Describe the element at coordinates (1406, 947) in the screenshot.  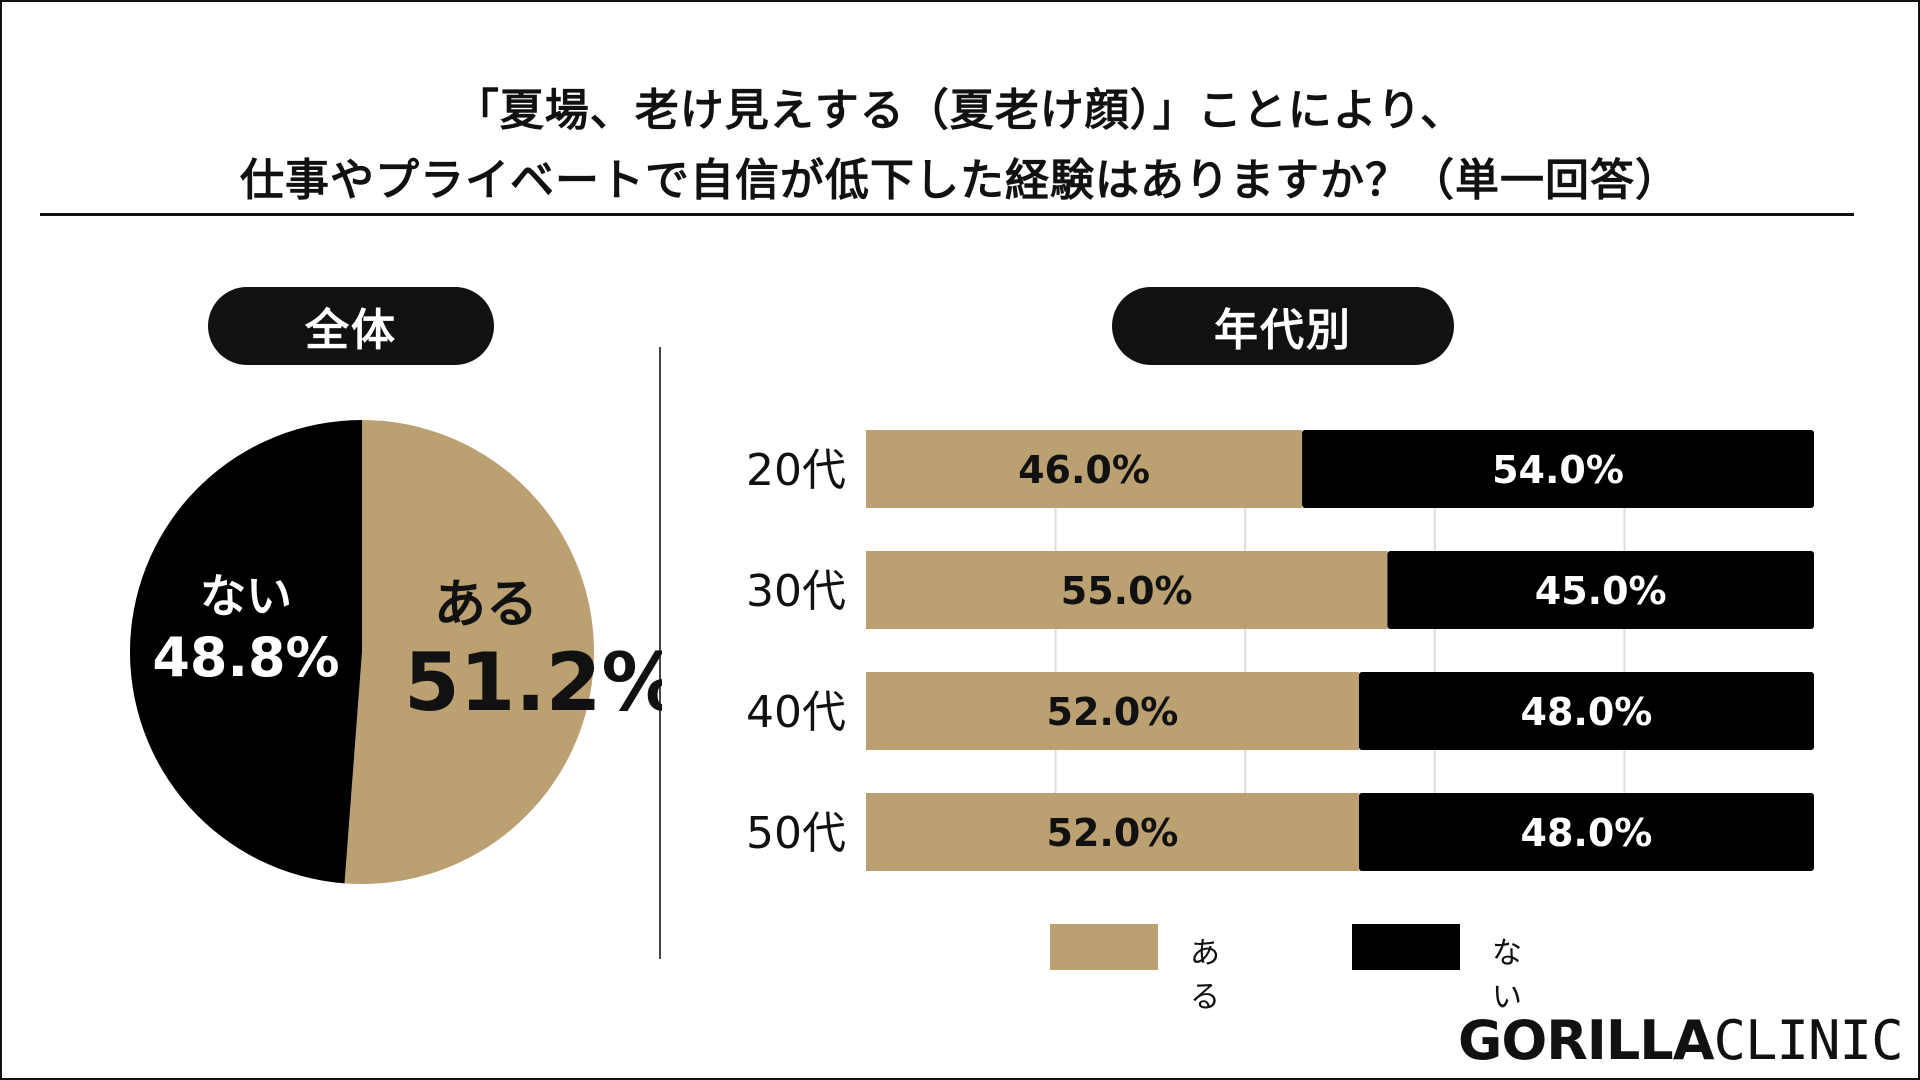
I see `legend-swatch-nai` at that location.